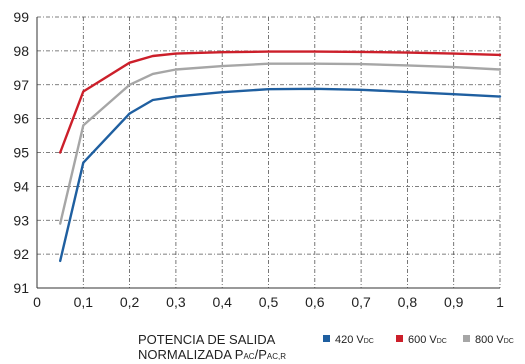 The width and height of the screenshot is (525, 364). Describe the element at coordinates (361, 302) in the screenshot. I see `x-tick-label: 0,7` at that location.